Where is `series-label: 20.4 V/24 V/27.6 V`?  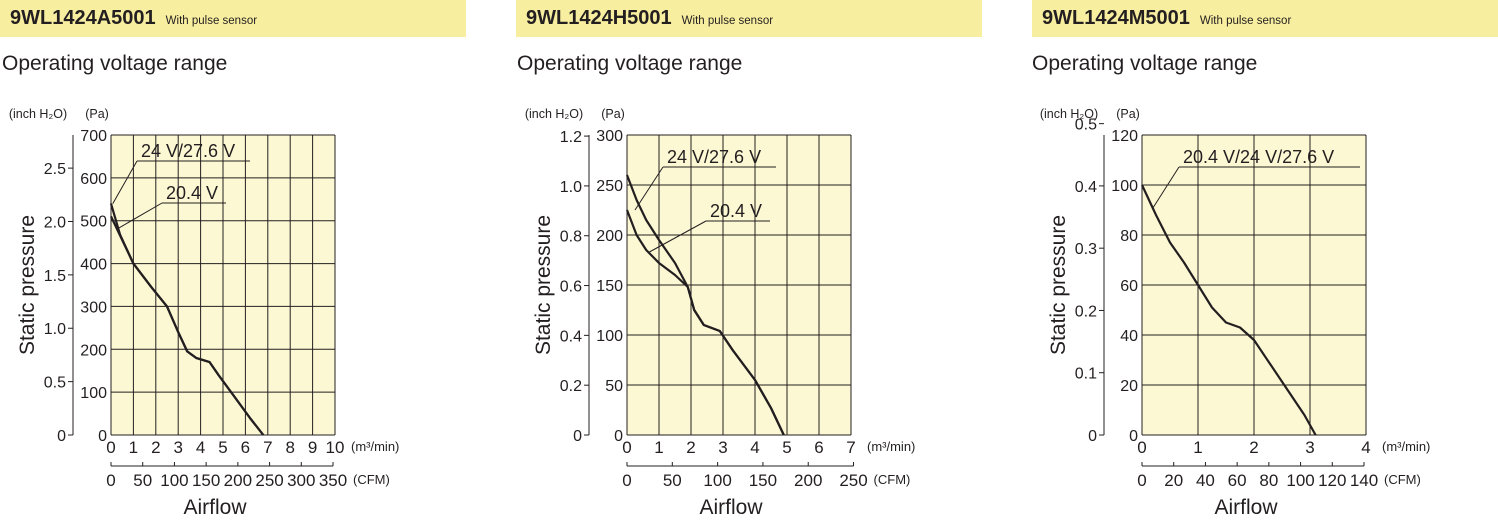 series-label: 20.4 V/24 V/27.6 V is located at coordinates (1258, 157).